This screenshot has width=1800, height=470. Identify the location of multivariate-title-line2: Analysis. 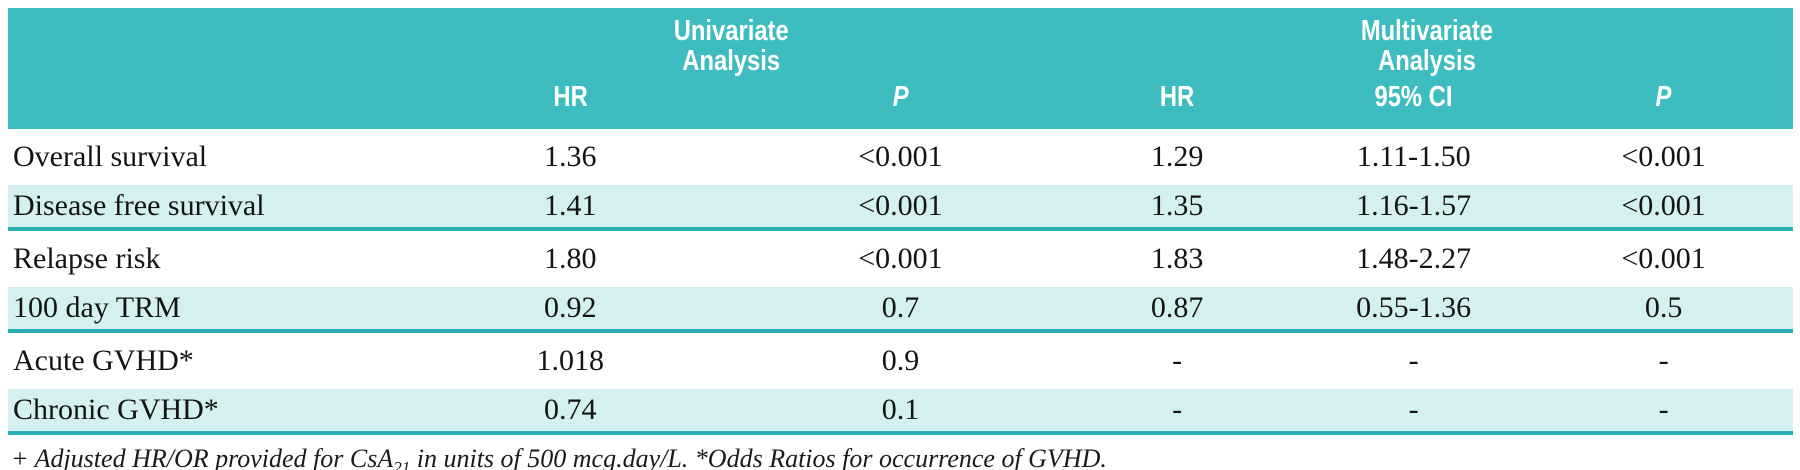
(1427, 61).